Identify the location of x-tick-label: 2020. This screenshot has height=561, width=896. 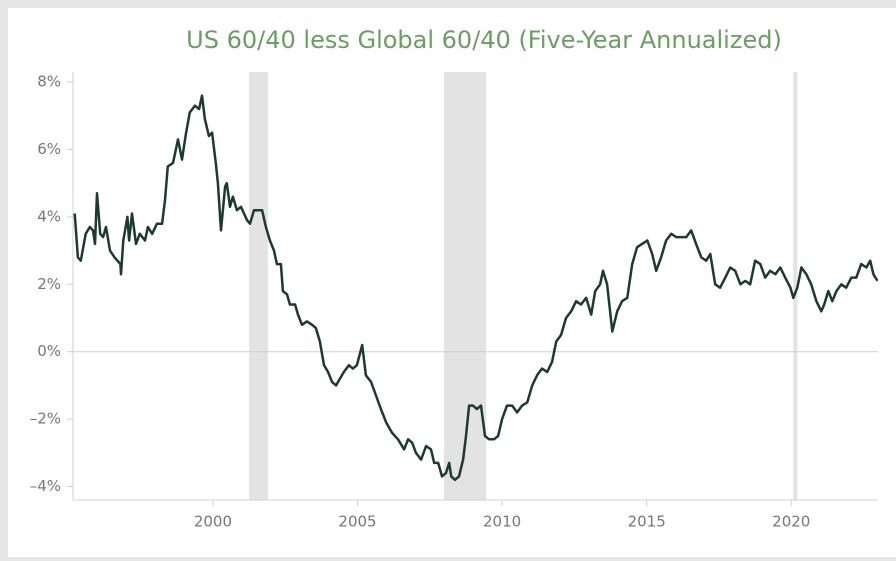
(791, 522).